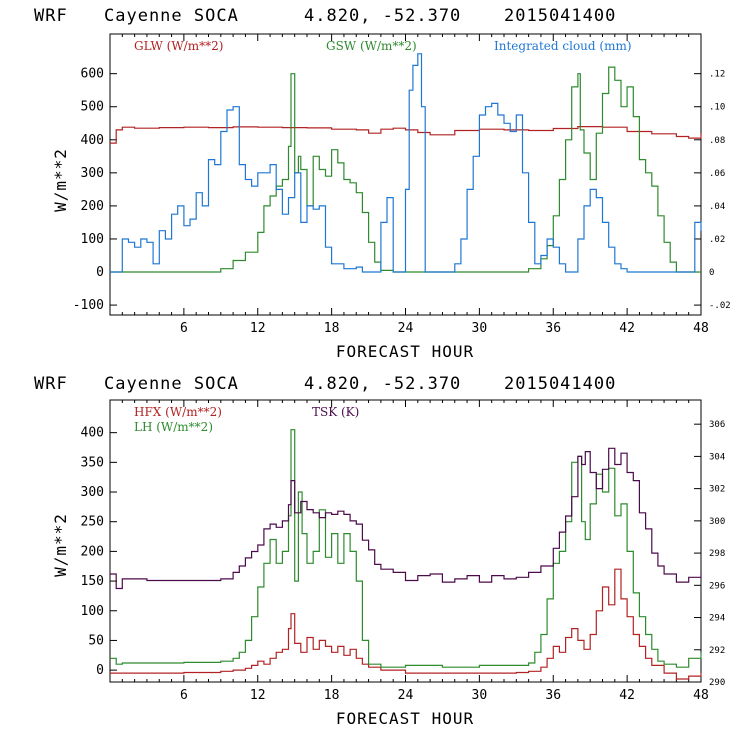 This screenshot has height=740, width=740. Describe the element at coordinates (717, 457) in the screenshot. I see `right-y-tick-label: 304` at that location.